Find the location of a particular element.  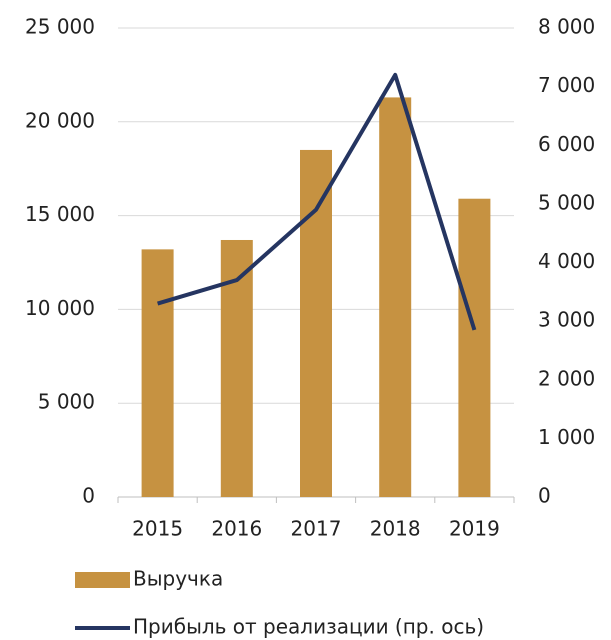

y-tick-label: 10 000 is located at coordinates (60, 308).